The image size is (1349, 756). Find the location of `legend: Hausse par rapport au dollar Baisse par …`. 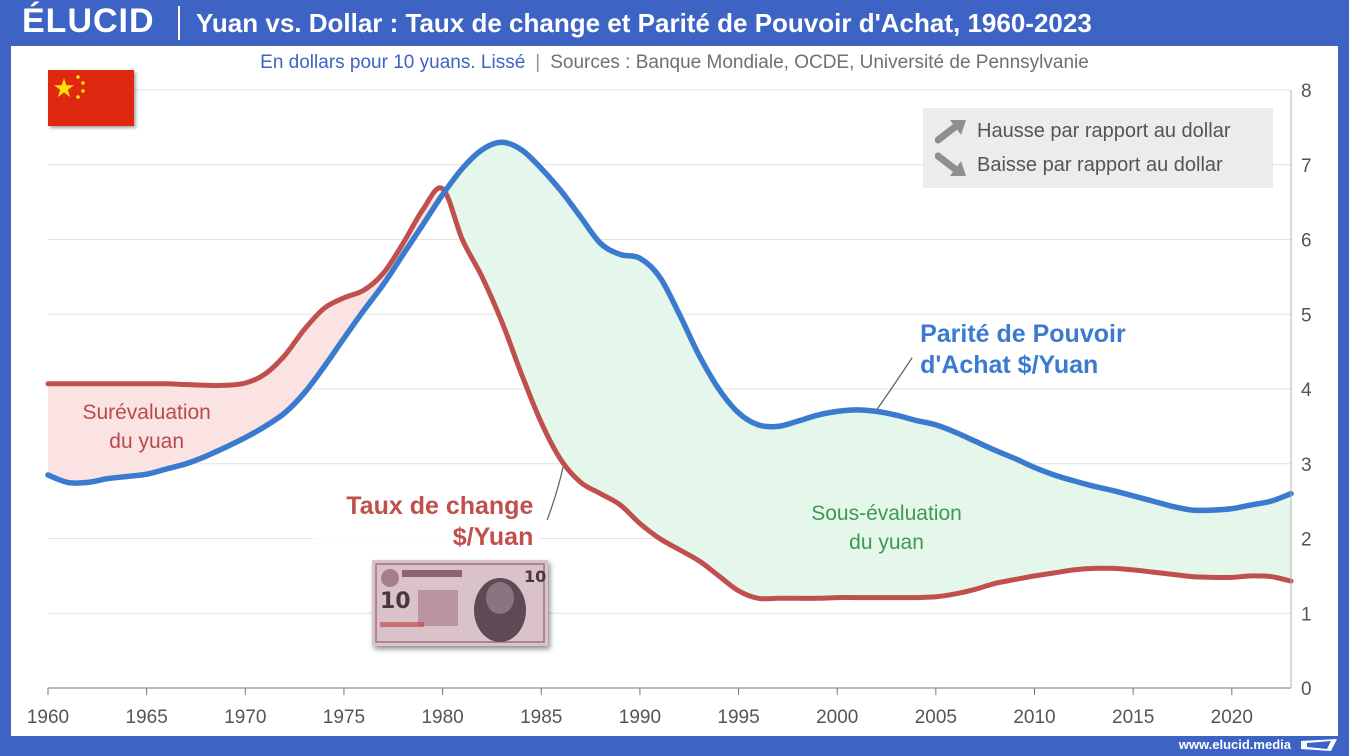

legend: Hausse par rapport au dollar Baisse par … is located at coordinates (1098, 148).